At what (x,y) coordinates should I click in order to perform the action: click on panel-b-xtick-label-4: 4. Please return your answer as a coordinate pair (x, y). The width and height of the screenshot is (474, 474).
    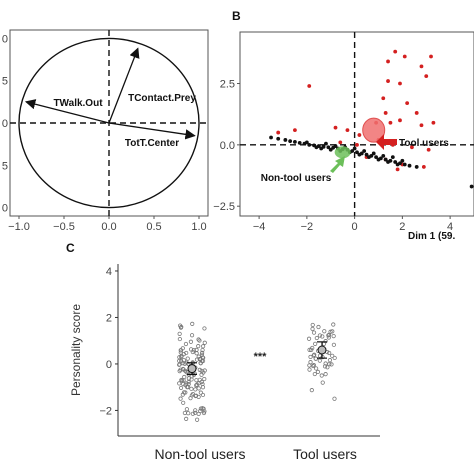
    Looking at the image, I should click on (450, 227).